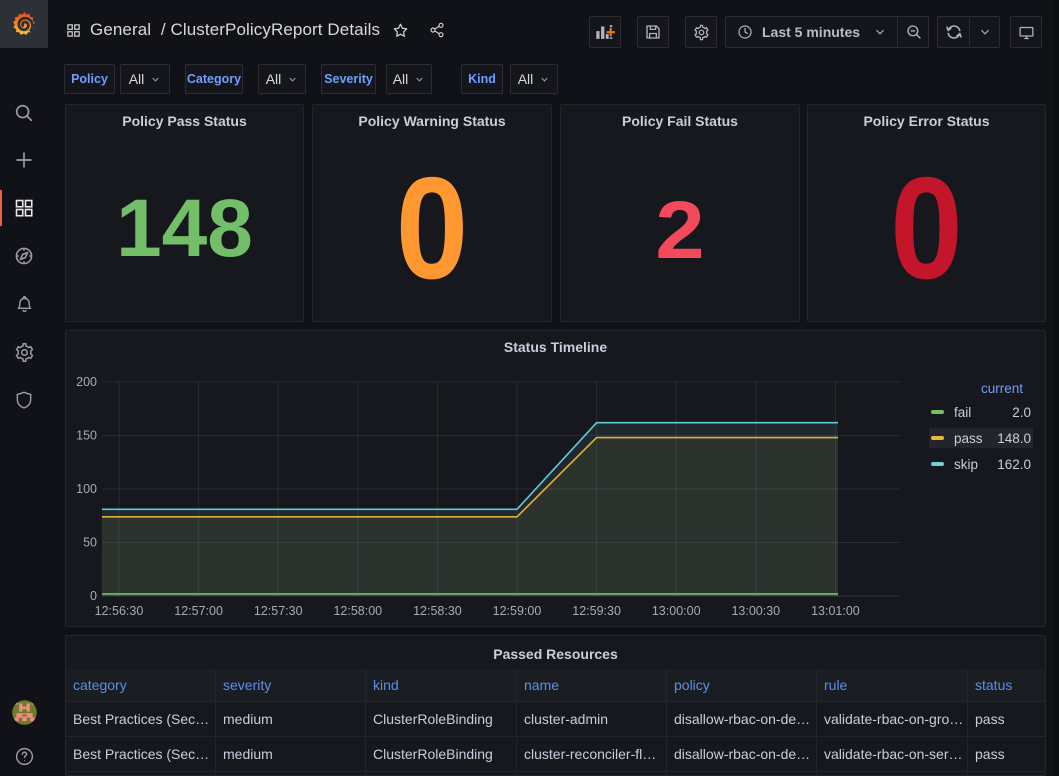  I want to click on svg-text: 150, so click(86, 436).